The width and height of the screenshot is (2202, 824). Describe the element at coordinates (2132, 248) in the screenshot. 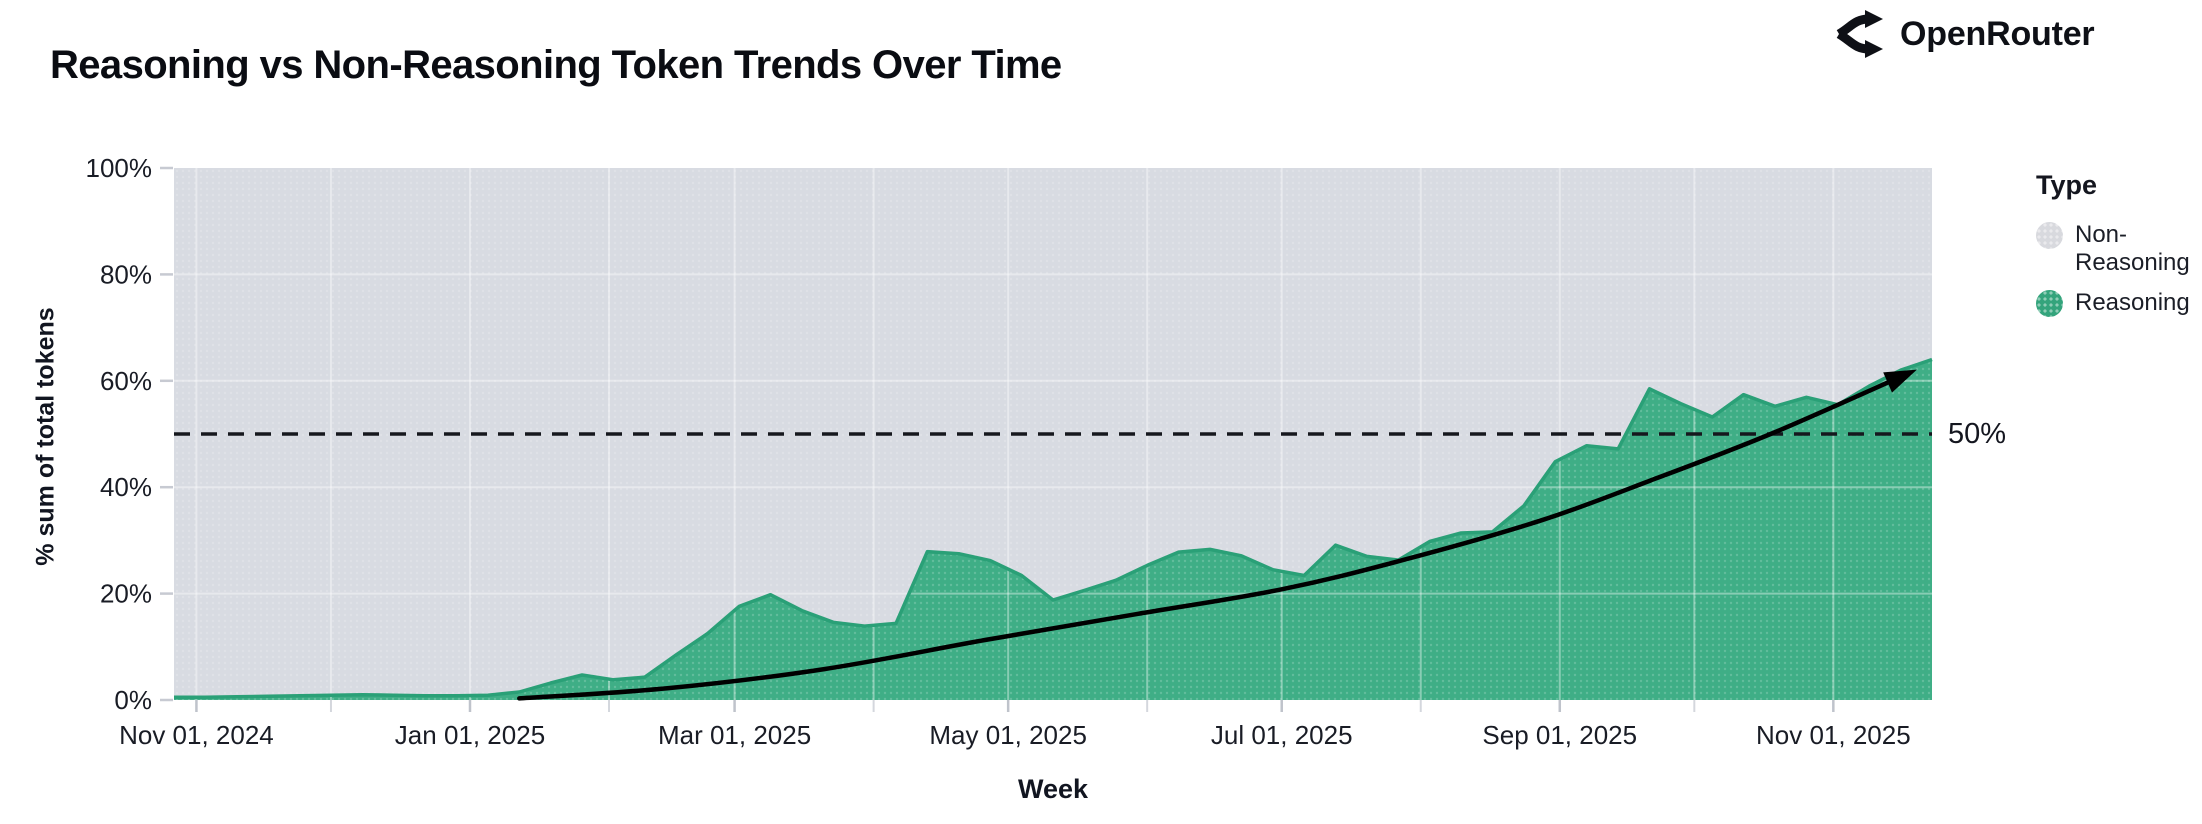

I see `legend-label: Non-Reasoning` at that location.